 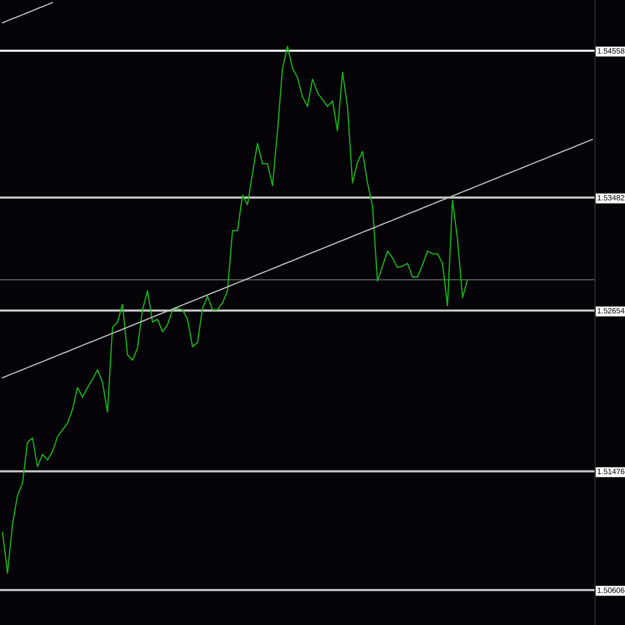 What do you see at coordinates (28, 13) in the screenshot?
I see `line-series` at bounding box center [28, 13].